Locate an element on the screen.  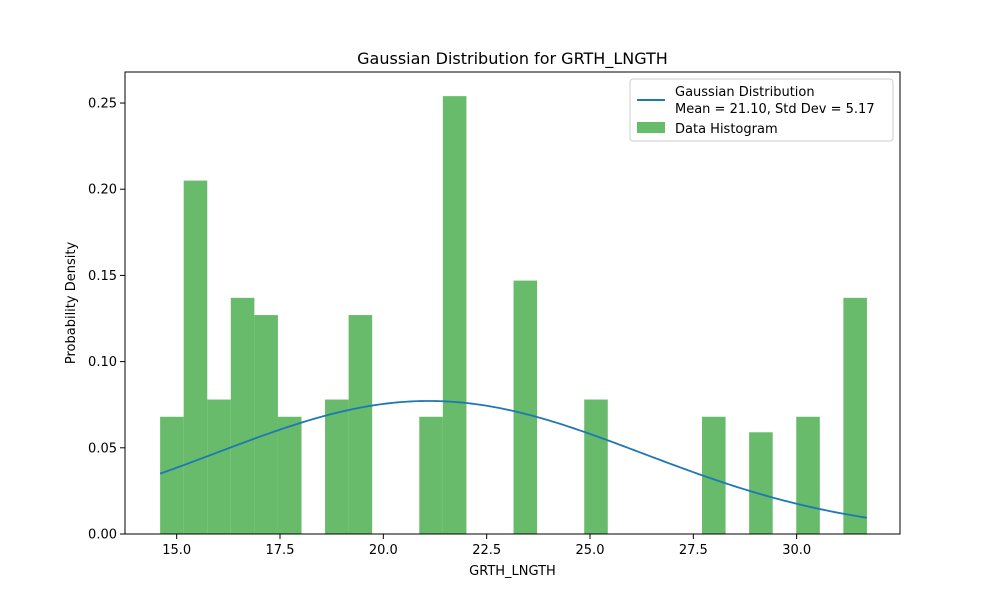
gaussian-curve is located at coordinates (513, 459).